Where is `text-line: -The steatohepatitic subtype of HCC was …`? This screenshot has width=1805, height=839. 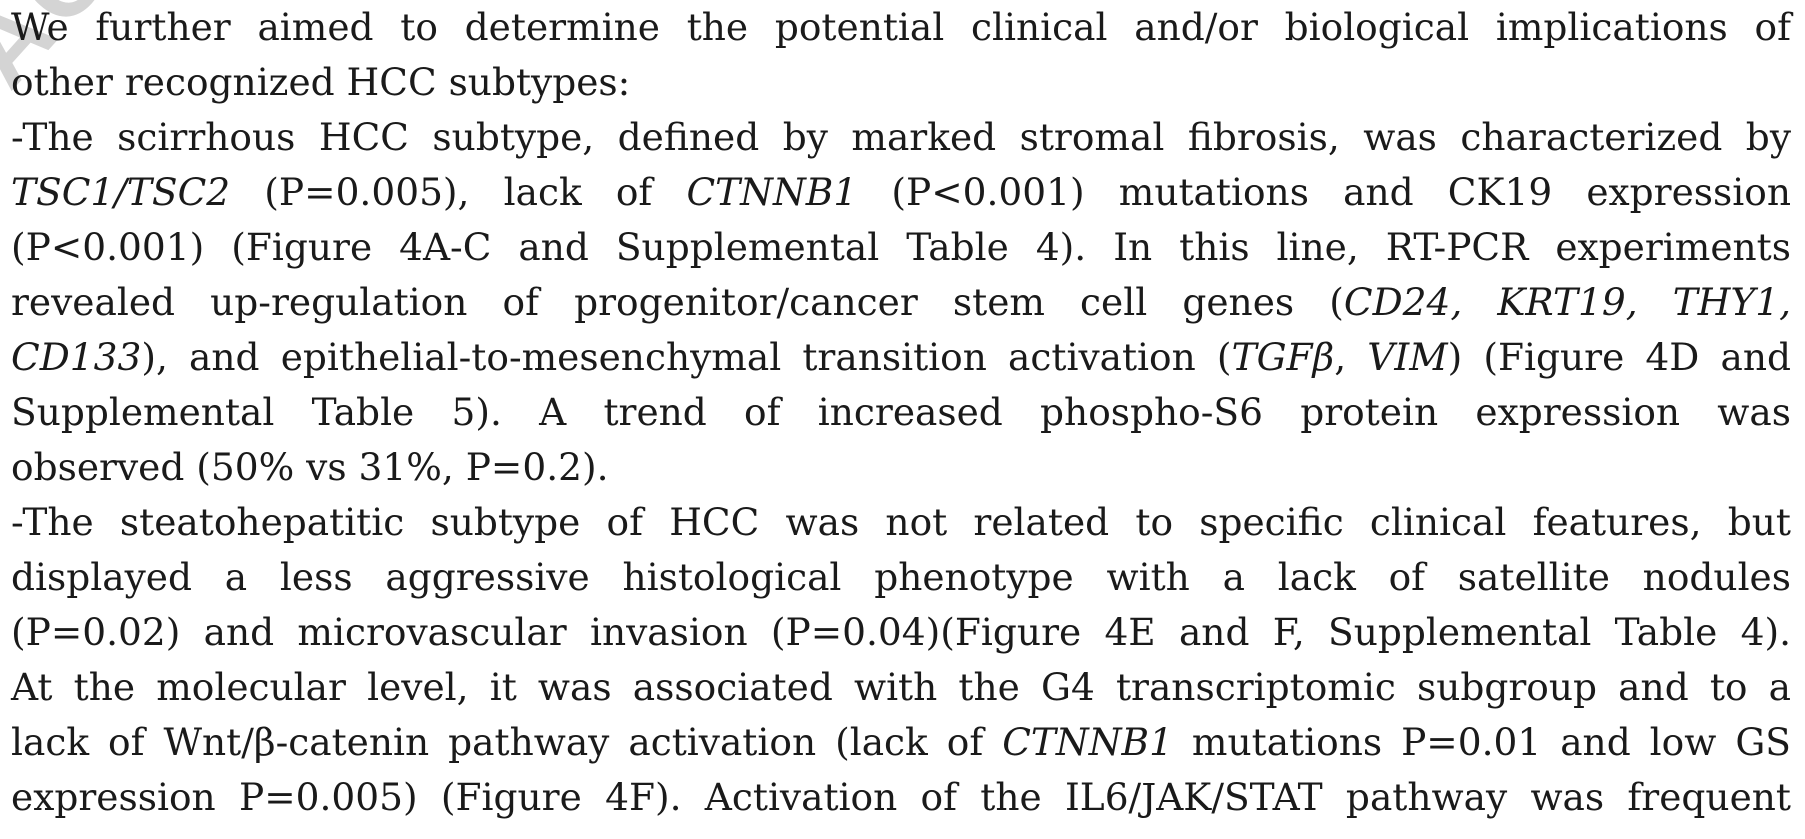 text-line: -The steatohepatitic subtype of HCC was … is located at coordinates (901, 522).